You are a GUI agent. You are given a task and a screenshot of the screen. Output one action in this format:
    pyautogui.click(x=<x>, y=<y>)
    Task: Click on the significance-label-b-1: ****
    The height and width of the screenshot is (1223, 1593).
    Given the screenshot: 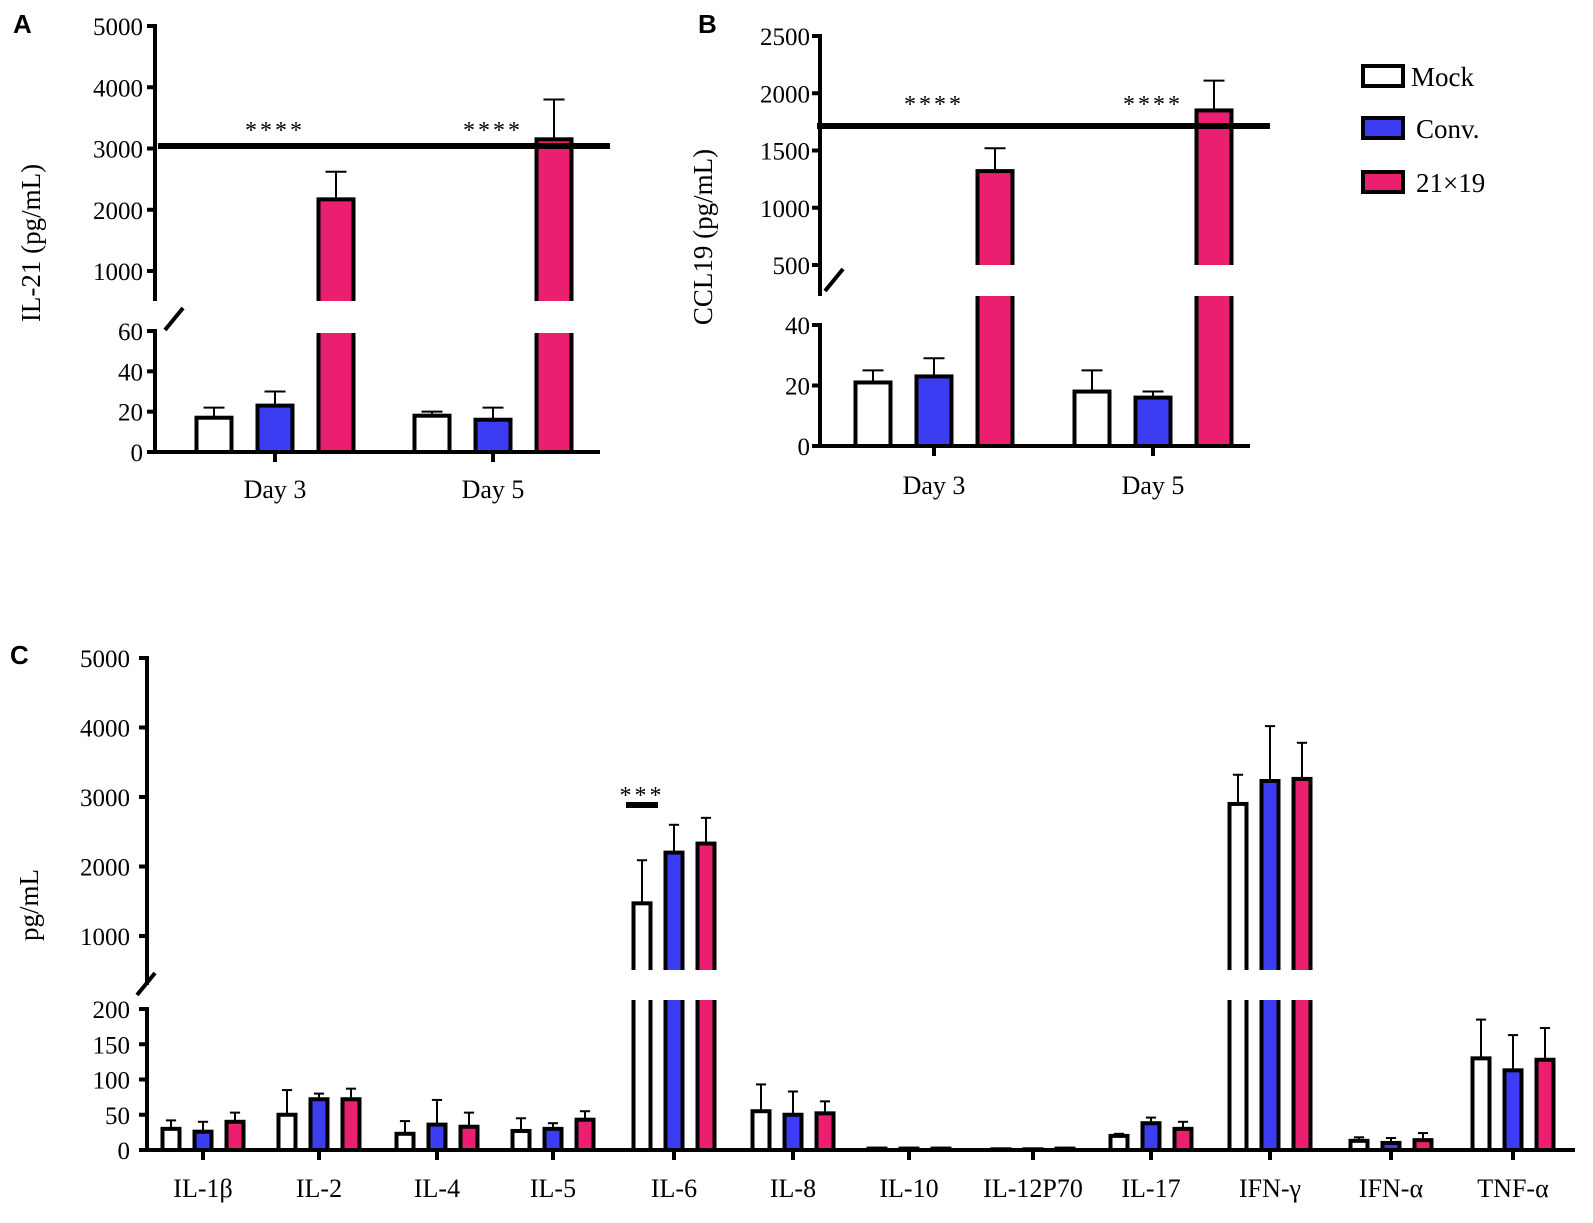 What is the action you would take?
    pyautogui.click(x=1153, y=105)
    